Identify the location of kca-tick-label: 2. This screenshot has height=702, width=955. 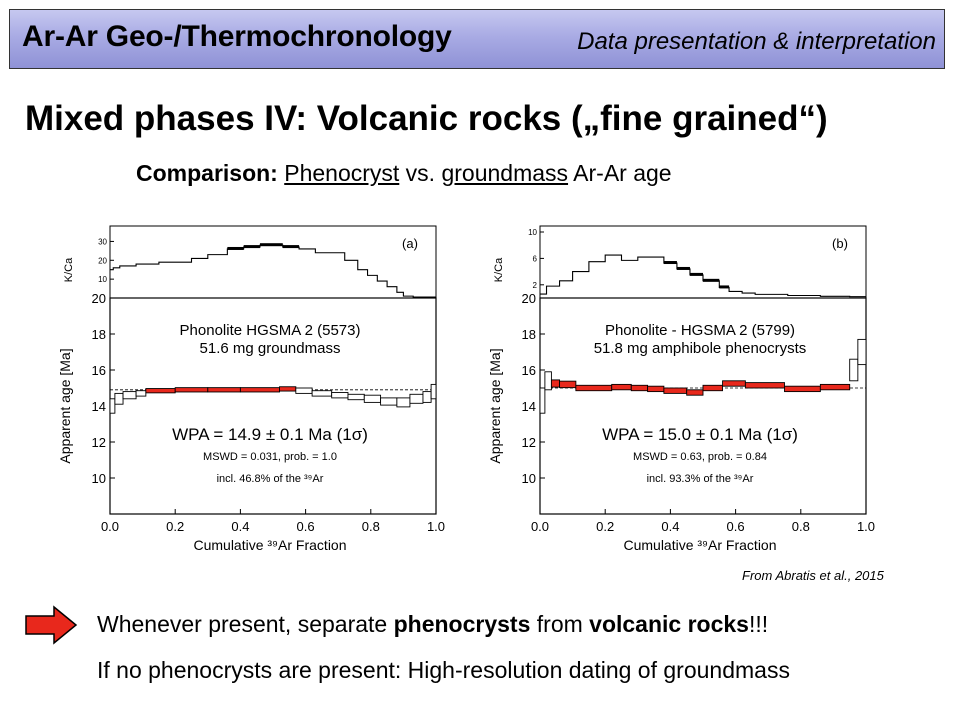
(535, 285).